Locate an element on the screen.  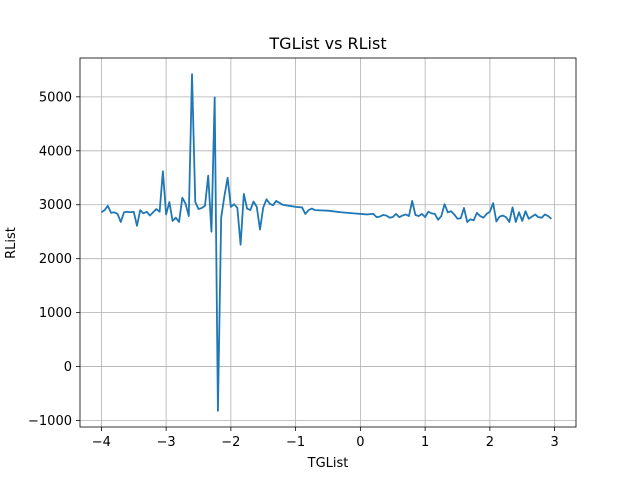
x-tick-label: −2 is located at coordinates (230, 442).